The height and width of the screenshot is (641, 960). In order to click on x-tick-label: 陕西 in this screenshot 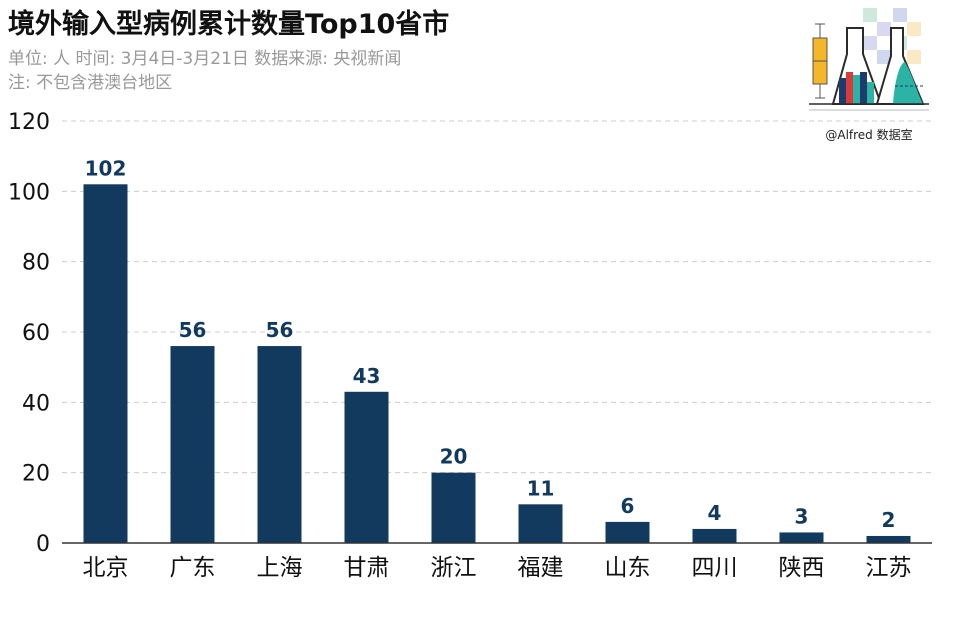, I will do `click(802, 568)`.